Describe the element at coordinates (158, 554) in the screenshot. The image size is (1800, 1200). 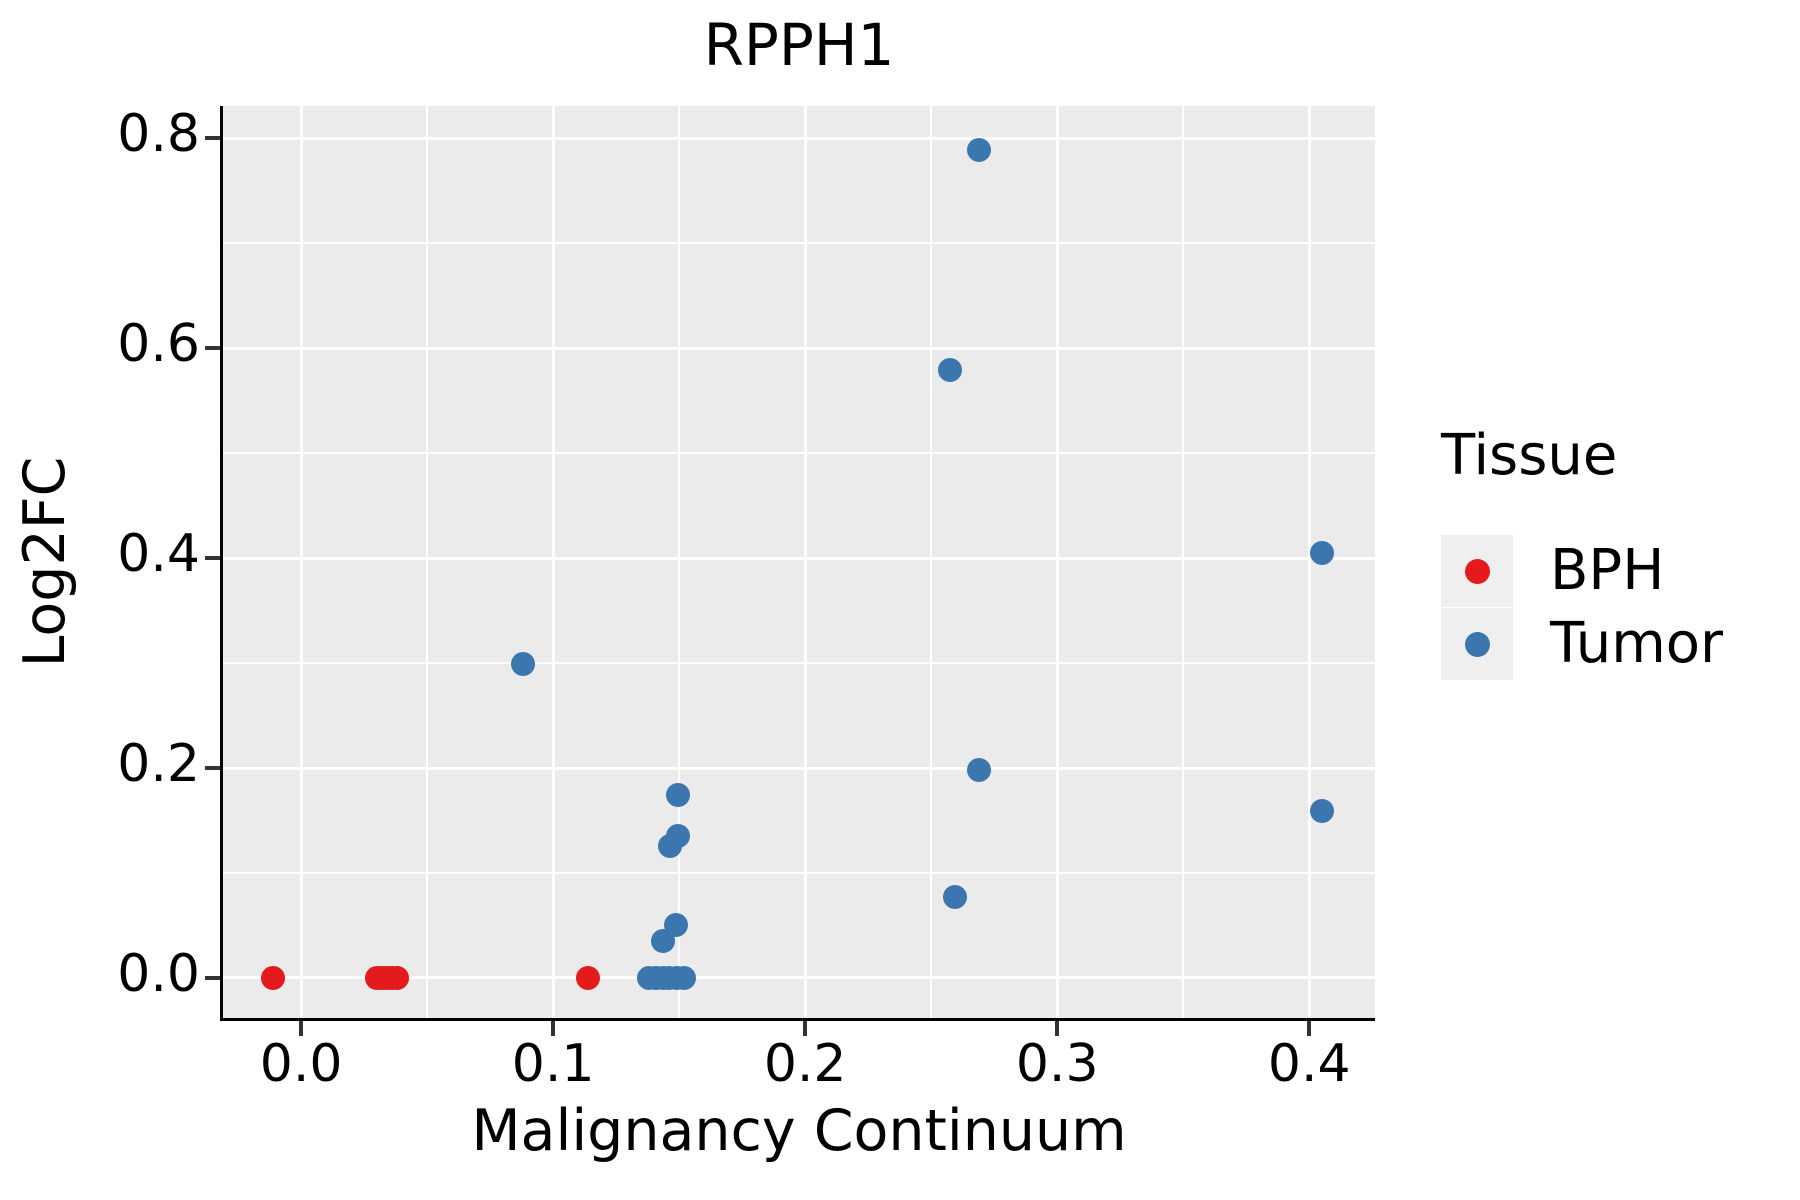
I see `y-tick-label: 0.4` at that location.